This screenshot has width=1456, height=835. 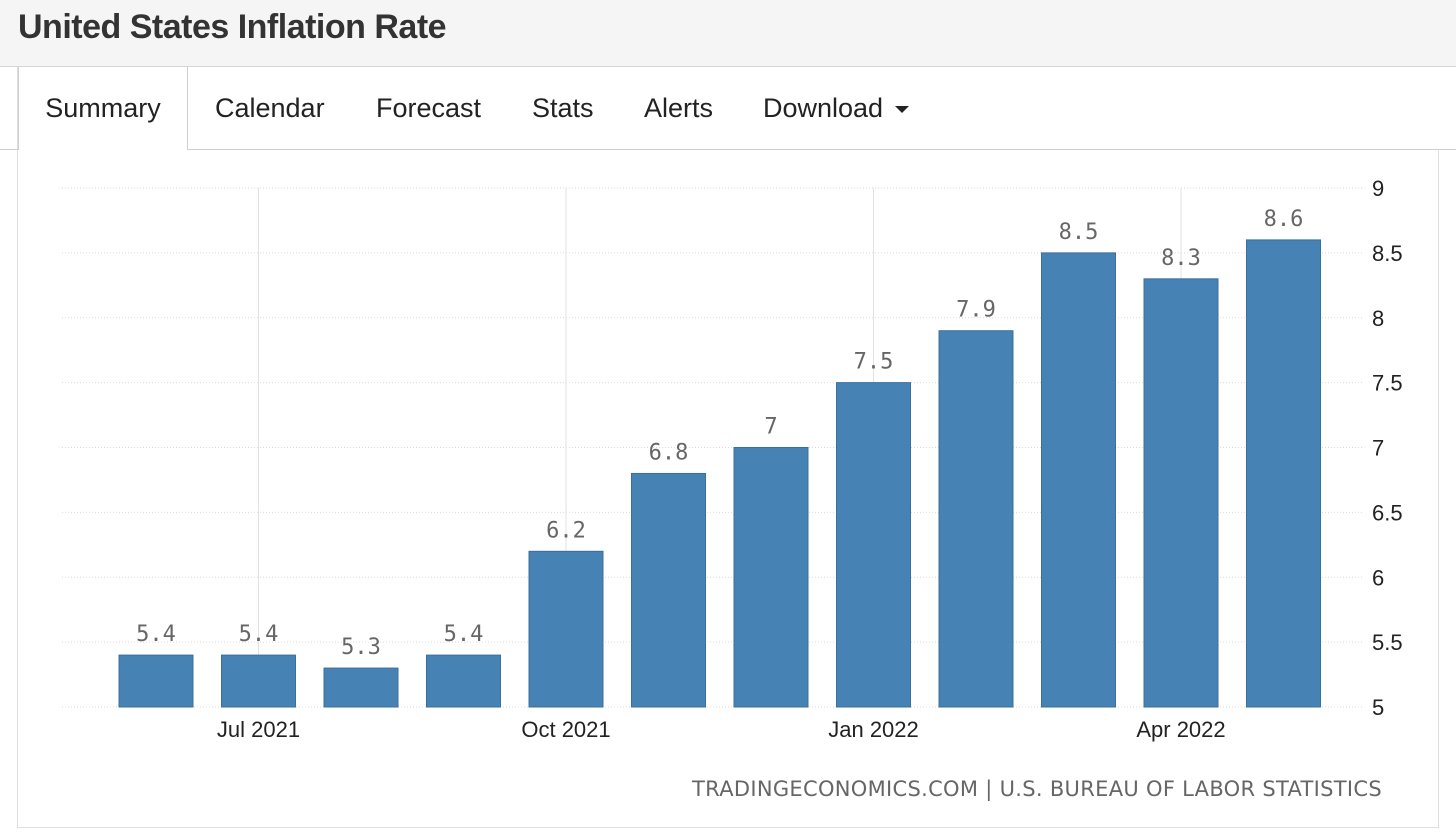 I want to click on data-label: 6.8, so click(x=669, y=452).